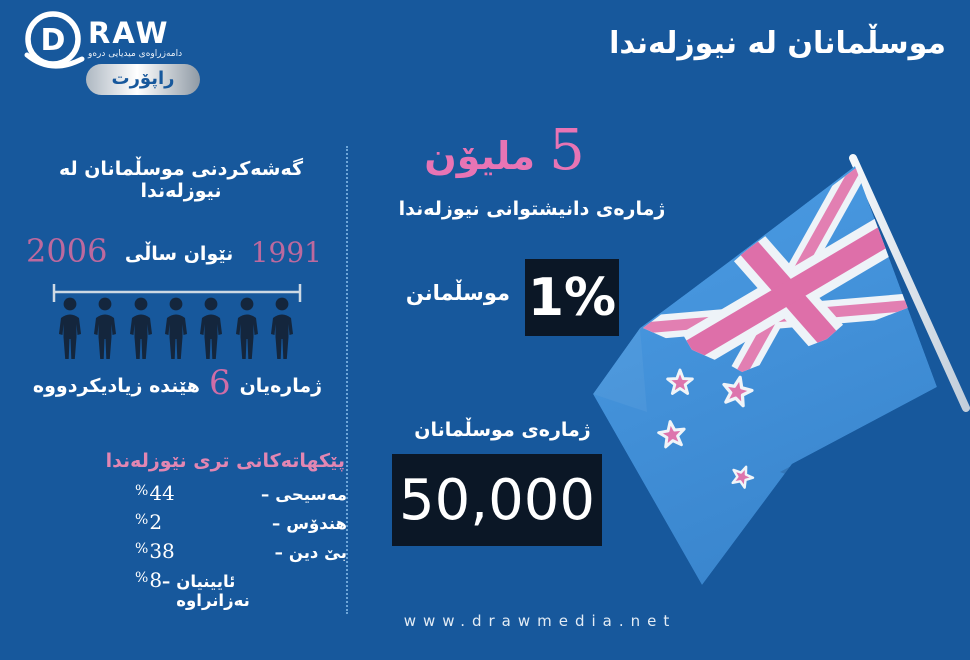 This screenshot has height=660, width=970. I want to click on population-number: 5, so click(567, 150).